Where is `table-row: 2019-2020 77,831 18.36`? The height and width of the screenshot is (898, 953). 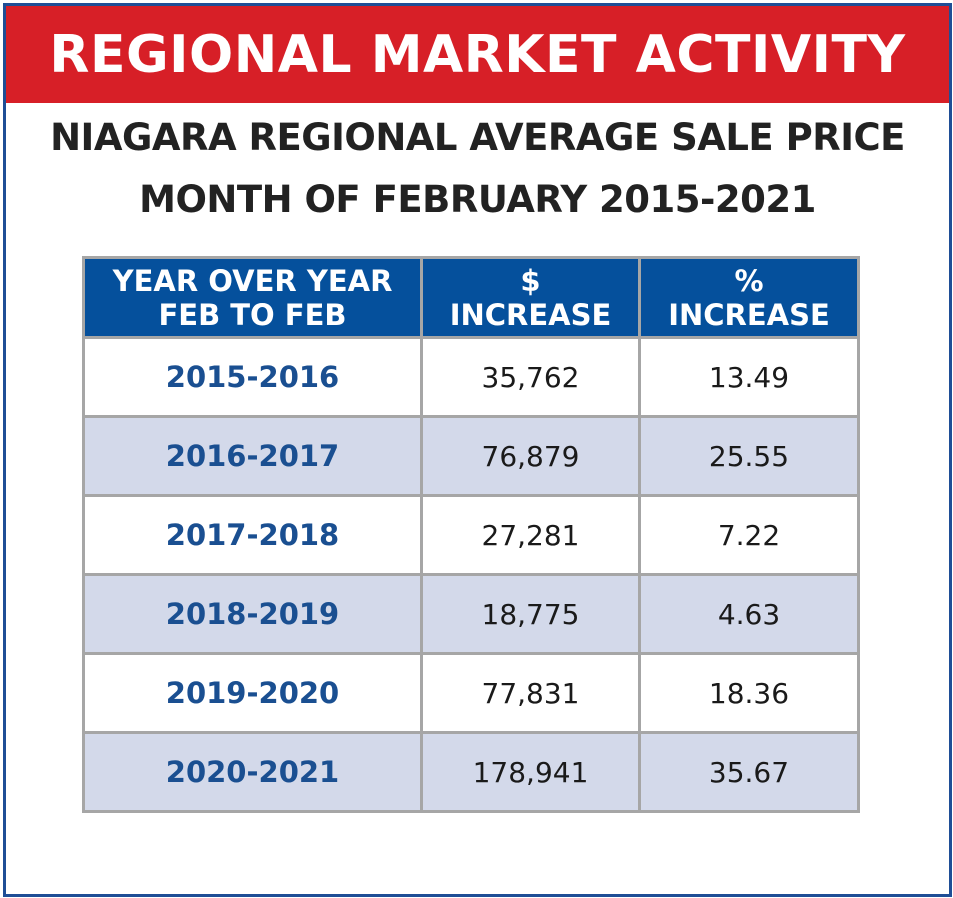
table-row: 2019-2020 77,831 18.36 is located at coordinates (471, 693).